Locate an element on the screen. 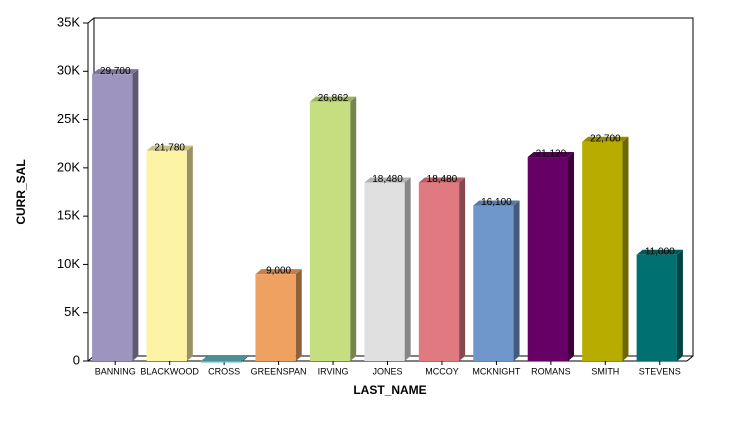 The height and width of the screenshot is (424, 733). value-label: 9,000 is located at coordinates (278, 271).